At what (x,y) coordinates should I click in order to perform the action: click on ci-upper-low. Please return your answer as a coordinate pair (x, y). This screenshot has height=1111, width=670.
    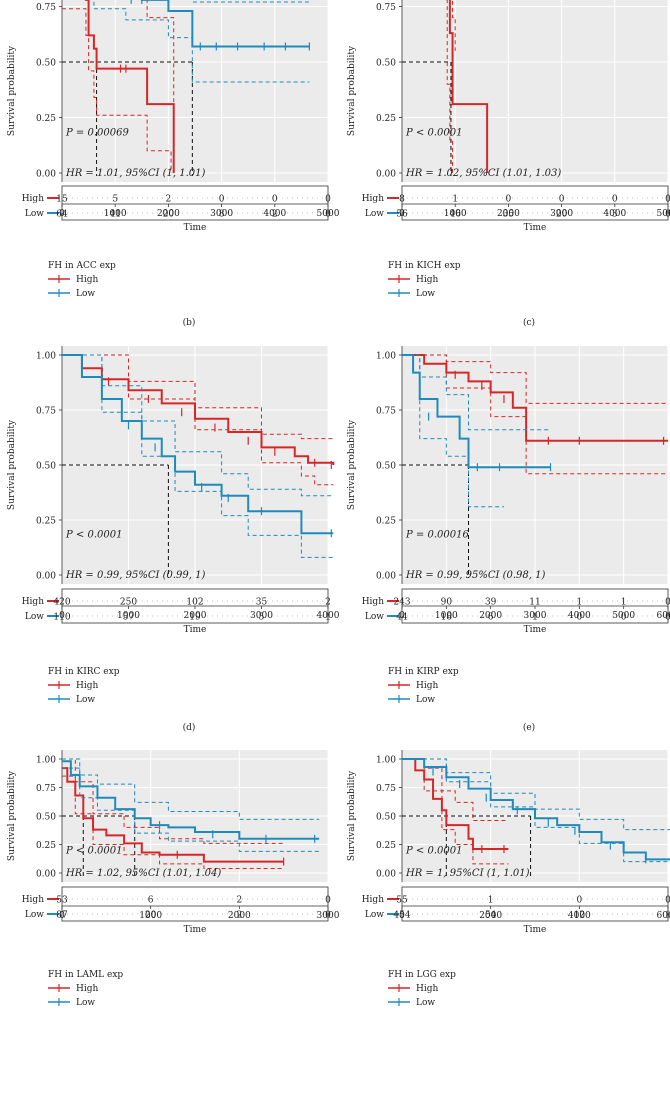
    Looking at the image, I should click on (476, 392).